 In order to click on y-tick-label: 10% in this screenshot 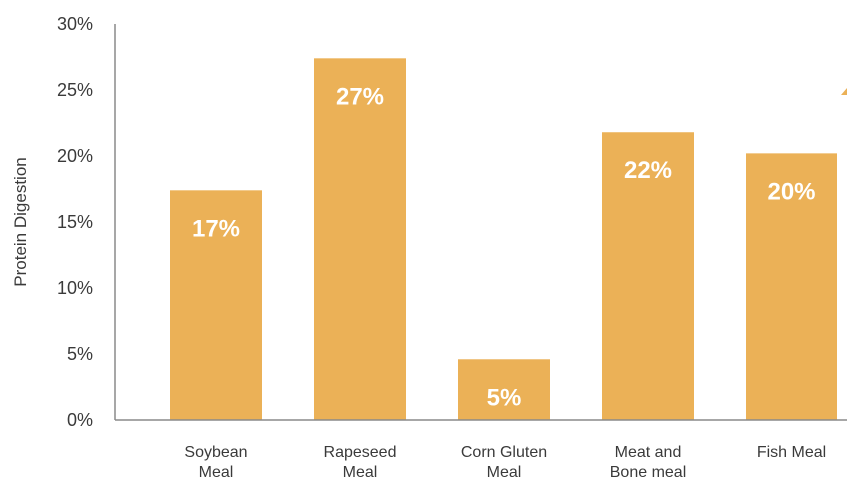, I will do `click(75, 288)`.